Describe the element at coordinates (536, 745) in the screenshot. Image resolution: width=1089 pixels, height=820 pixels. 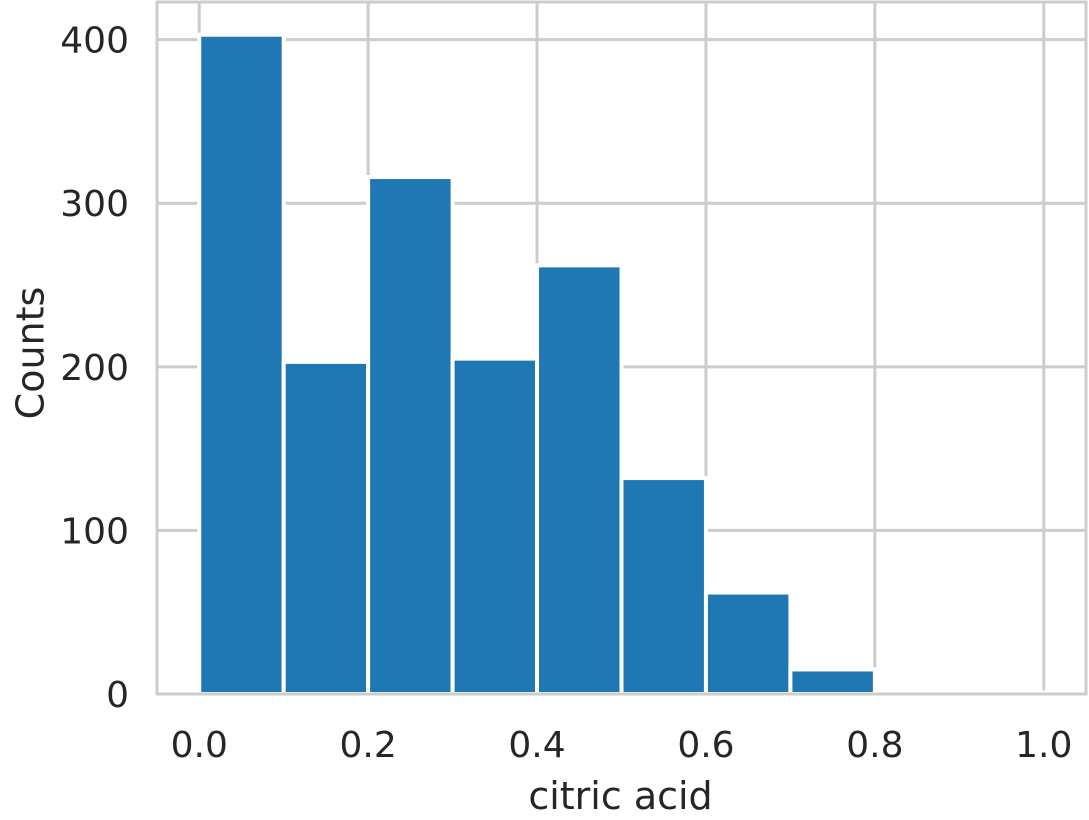
I see `x-tick-label: 0.4` at that location.